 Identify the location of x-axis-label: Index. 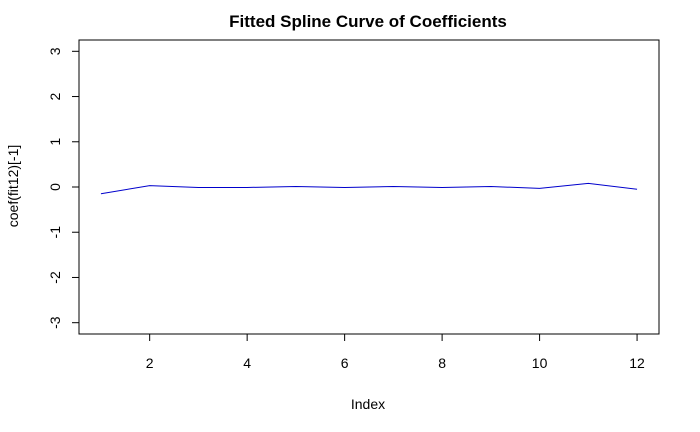
(368, 404).